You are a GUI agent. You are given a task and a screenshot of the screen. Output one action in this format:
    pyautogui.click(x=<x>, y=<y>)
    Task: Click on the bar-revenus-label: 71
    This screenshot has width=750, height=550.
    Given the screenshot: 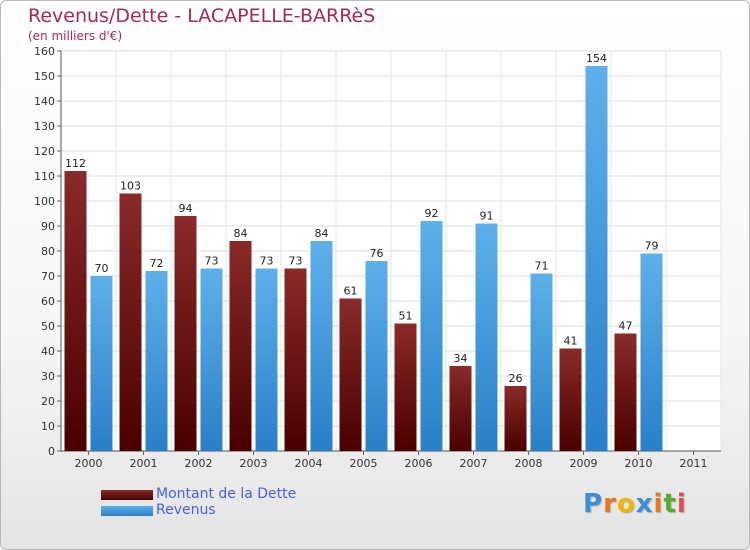 What is the action you would take?
    pyautogui.click(x=542, y=266)
    